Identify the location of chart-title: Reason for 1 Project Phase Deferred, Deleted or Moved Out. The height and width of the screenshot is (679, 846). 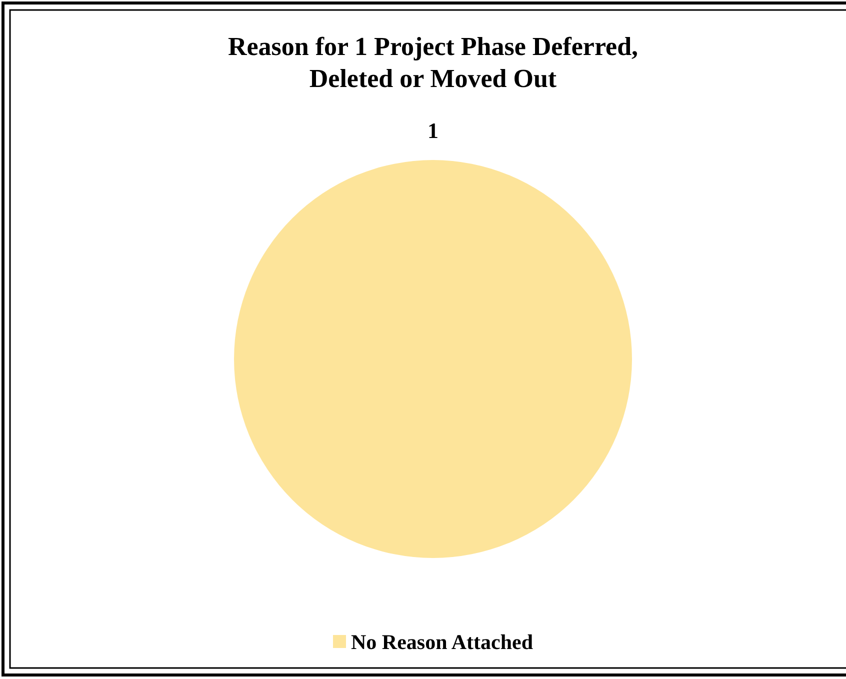
(433, 62).